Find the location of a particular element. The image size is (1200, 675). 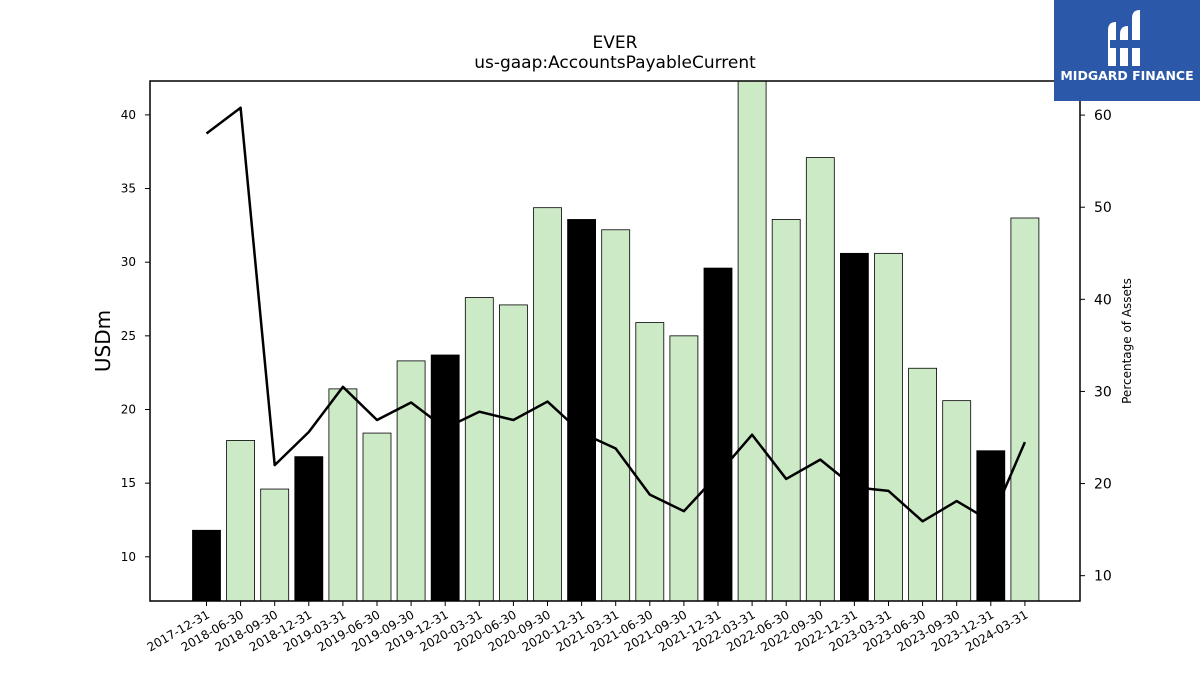

right-axis: 10 20 30 40 50 60 is located at coordinates (1096, 346).